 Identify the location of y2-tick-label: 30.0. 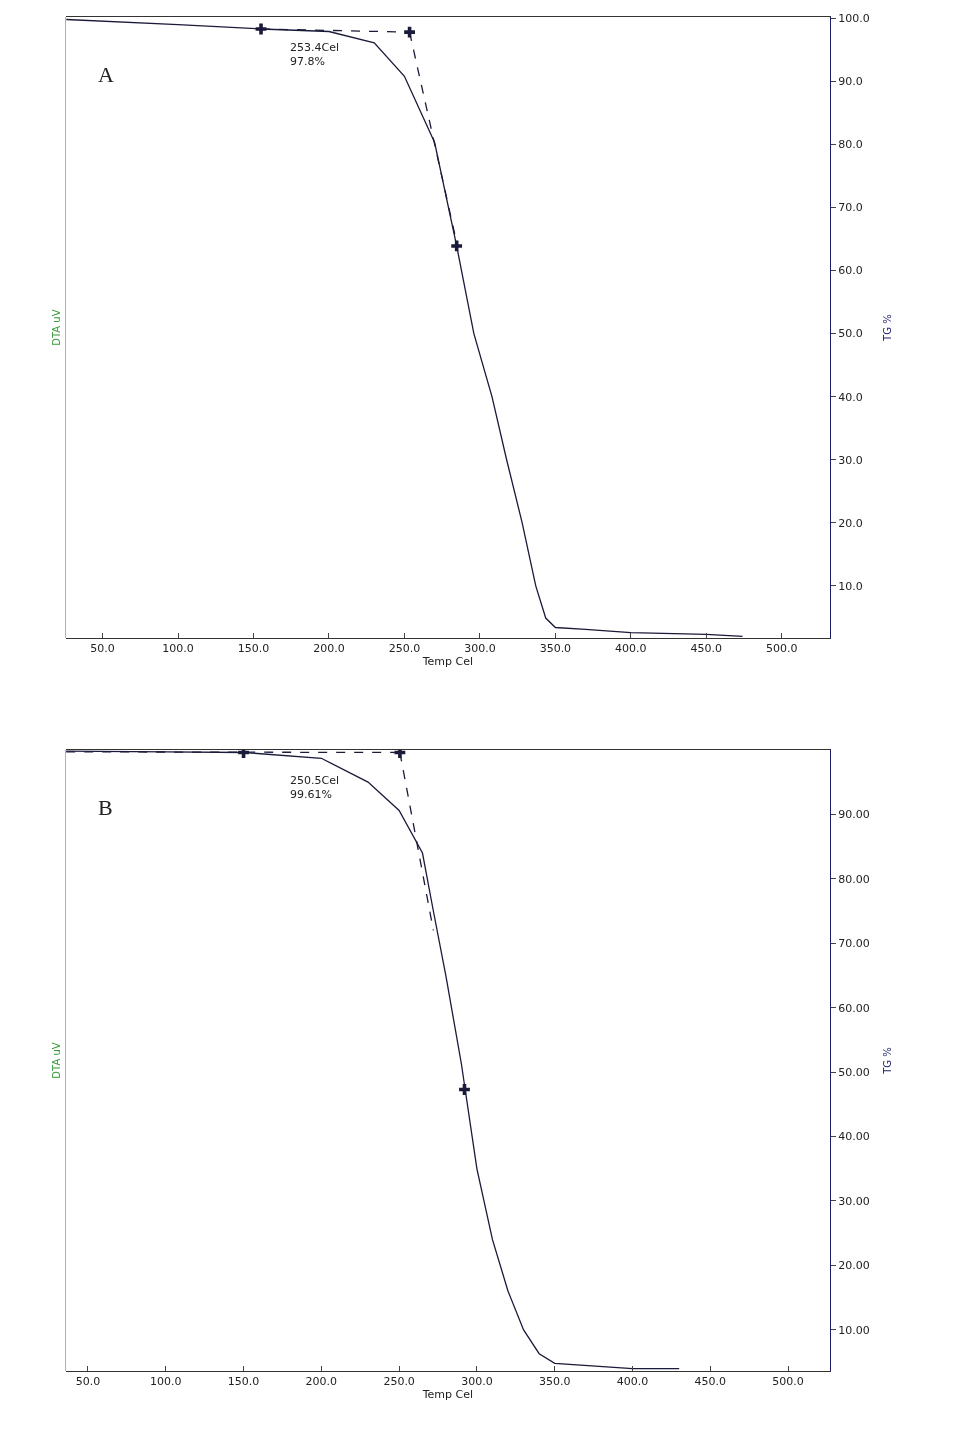
(850, 460).